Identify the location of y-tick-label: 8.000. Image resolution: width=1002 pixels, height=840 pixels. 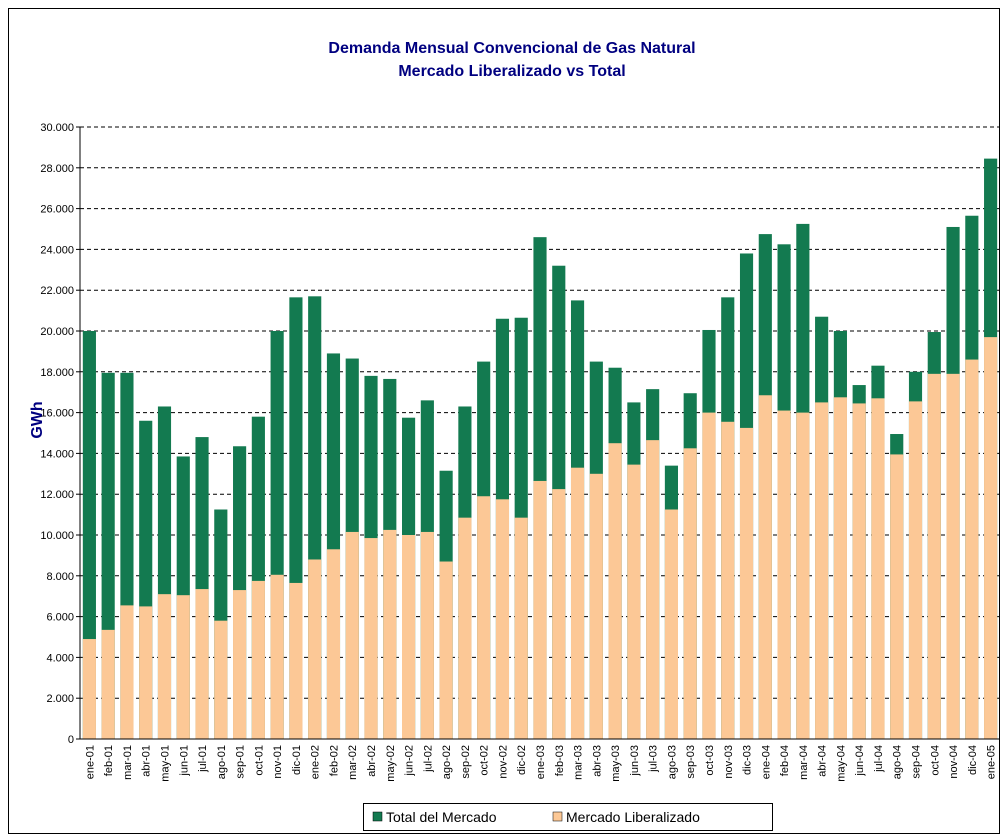
(60, 577).